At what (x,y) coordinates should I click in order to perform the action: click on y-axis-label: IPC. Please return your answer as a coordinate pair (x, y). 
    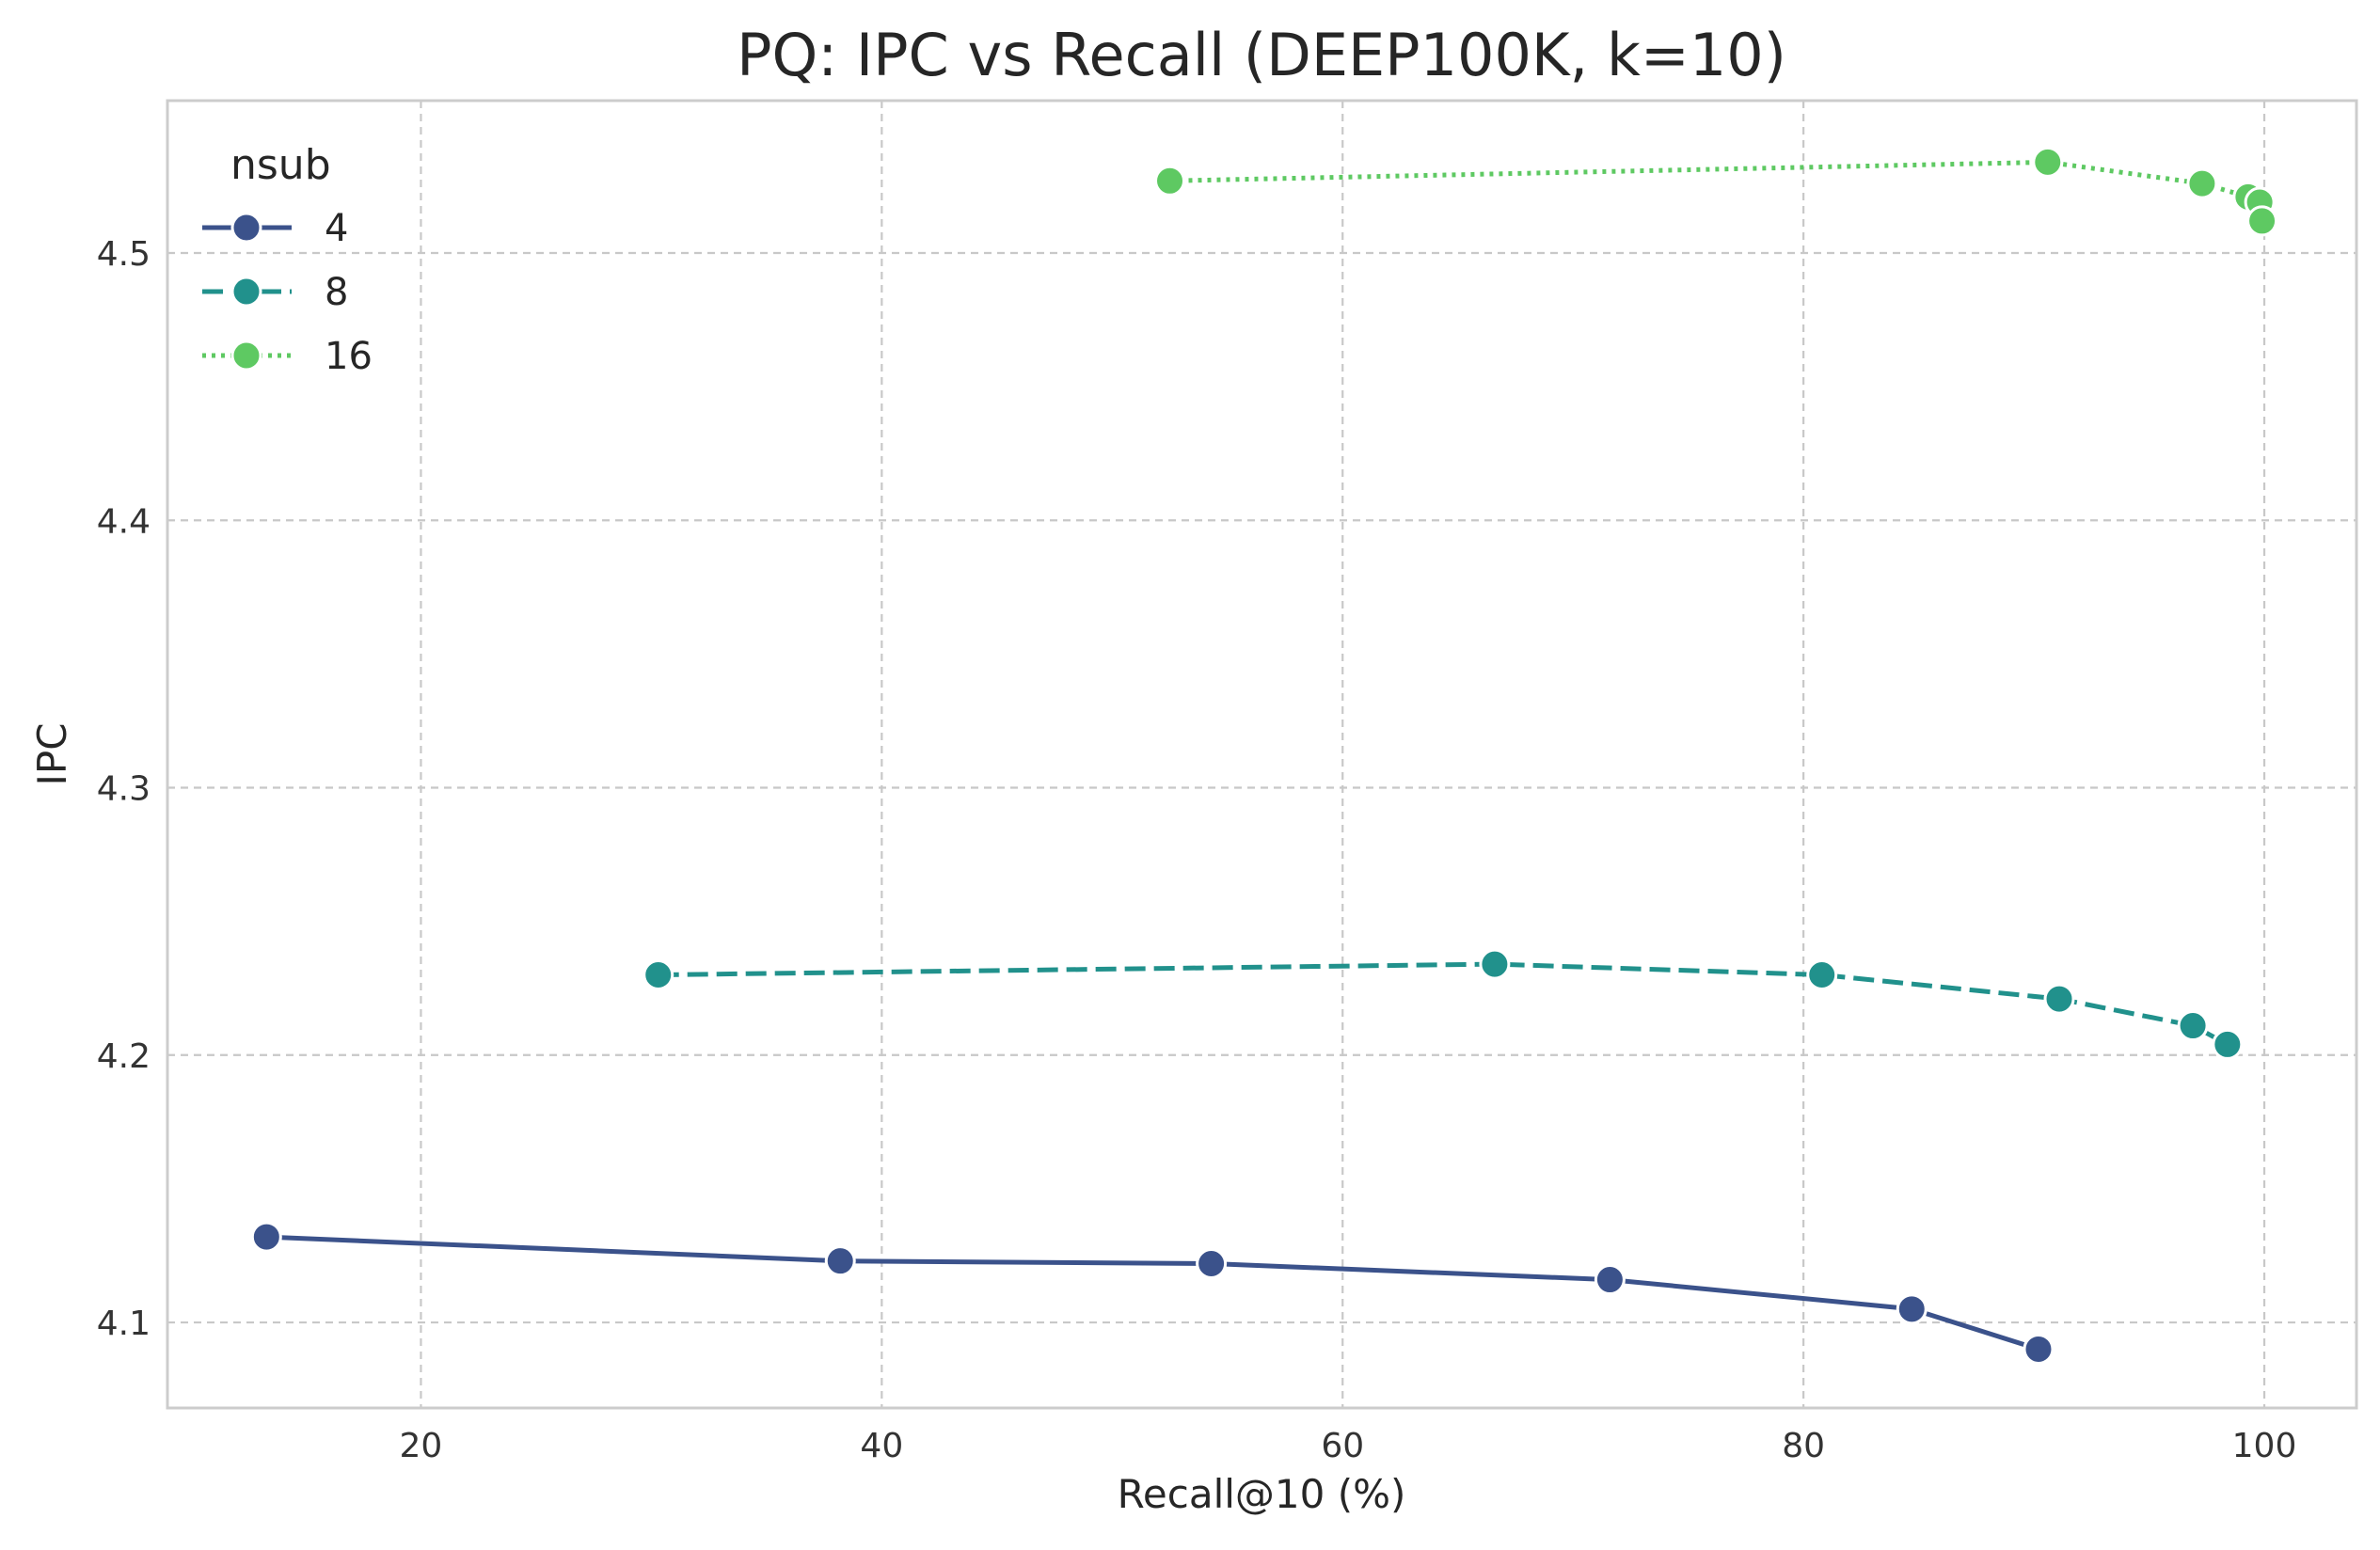
    Looking at the image, I should click on (52, 753).